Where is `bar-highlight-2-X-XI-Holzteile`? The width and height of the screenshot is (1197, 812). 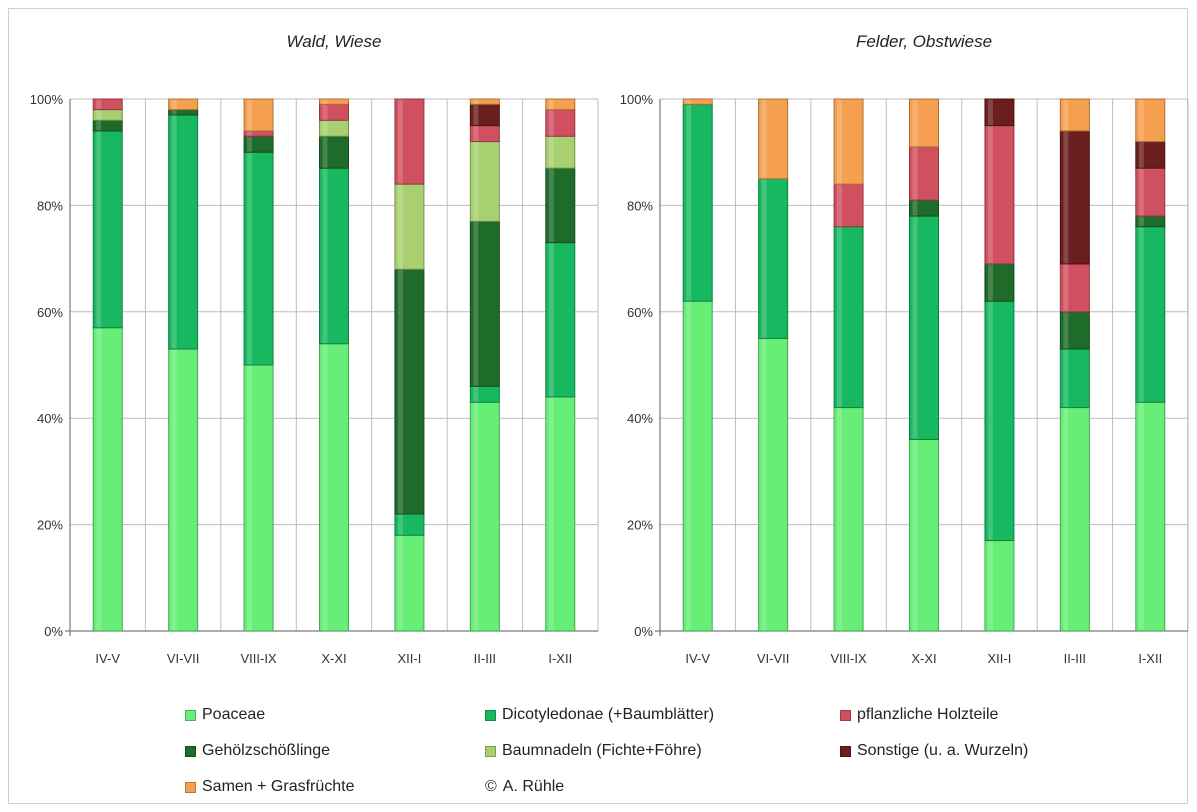
bar-highlight-2-X-XI-Holzteile is located at coordinates (915, 173).